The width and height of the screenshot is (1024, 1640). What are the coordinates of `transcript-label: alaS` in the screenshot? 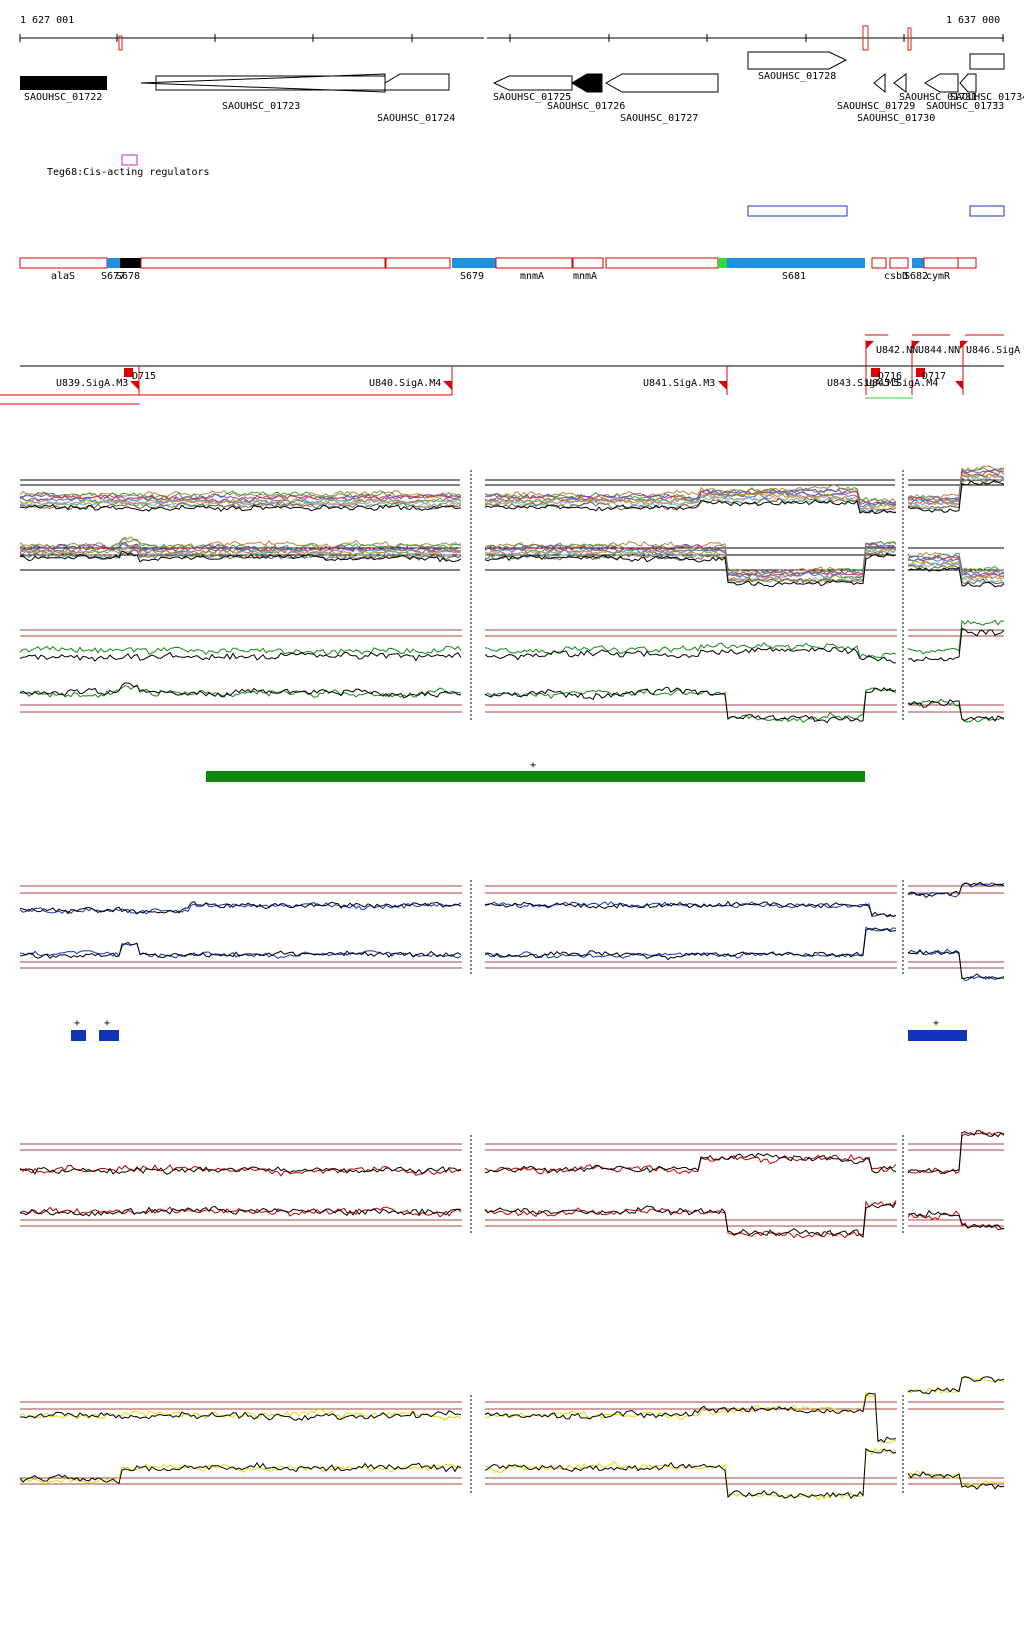 It's located at (63, 276).